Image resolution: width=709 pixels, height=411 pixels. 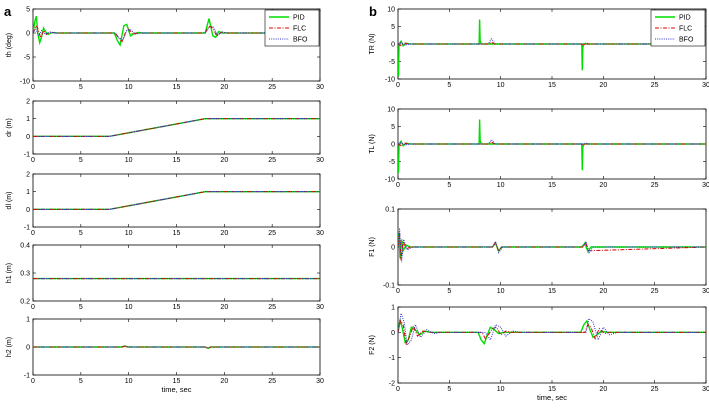 I want to click on x-axis-label: time, sec, so click(x=552, y=397).